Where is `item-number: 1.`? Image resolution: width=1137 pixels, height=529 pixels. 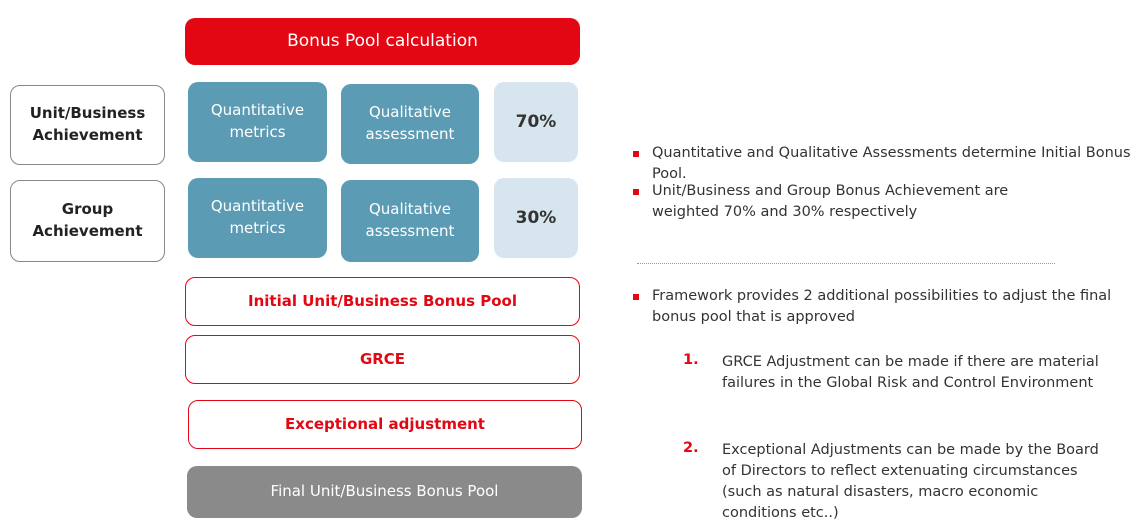
item-number: 1. is located at coordinates (691, 360).